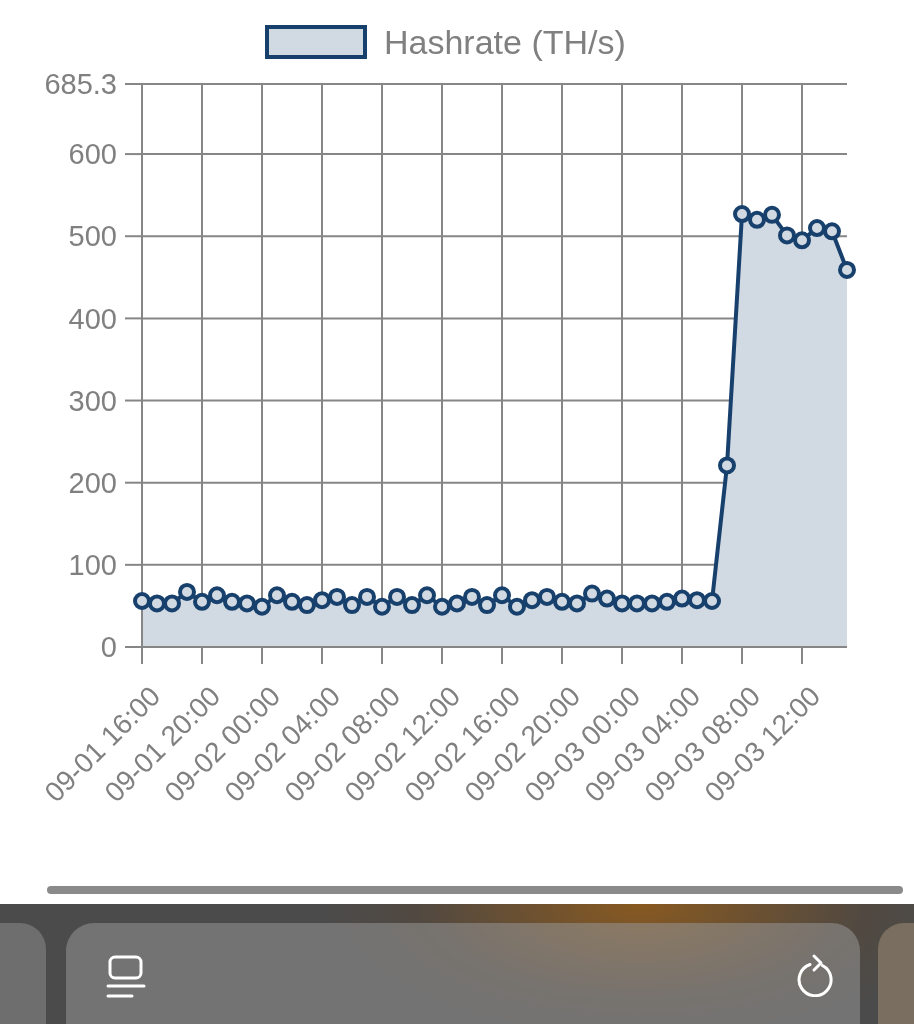  Describe the element at coordinates (92, 154) in the screenshot. I see `y-tick-label: 600` at that location.